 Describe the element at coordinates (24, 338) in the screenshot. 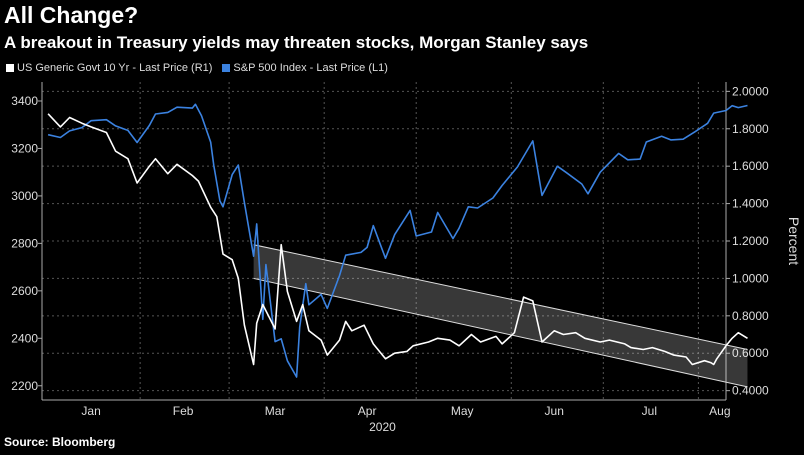

I see `y-left-tick-label: 2400` at that location.